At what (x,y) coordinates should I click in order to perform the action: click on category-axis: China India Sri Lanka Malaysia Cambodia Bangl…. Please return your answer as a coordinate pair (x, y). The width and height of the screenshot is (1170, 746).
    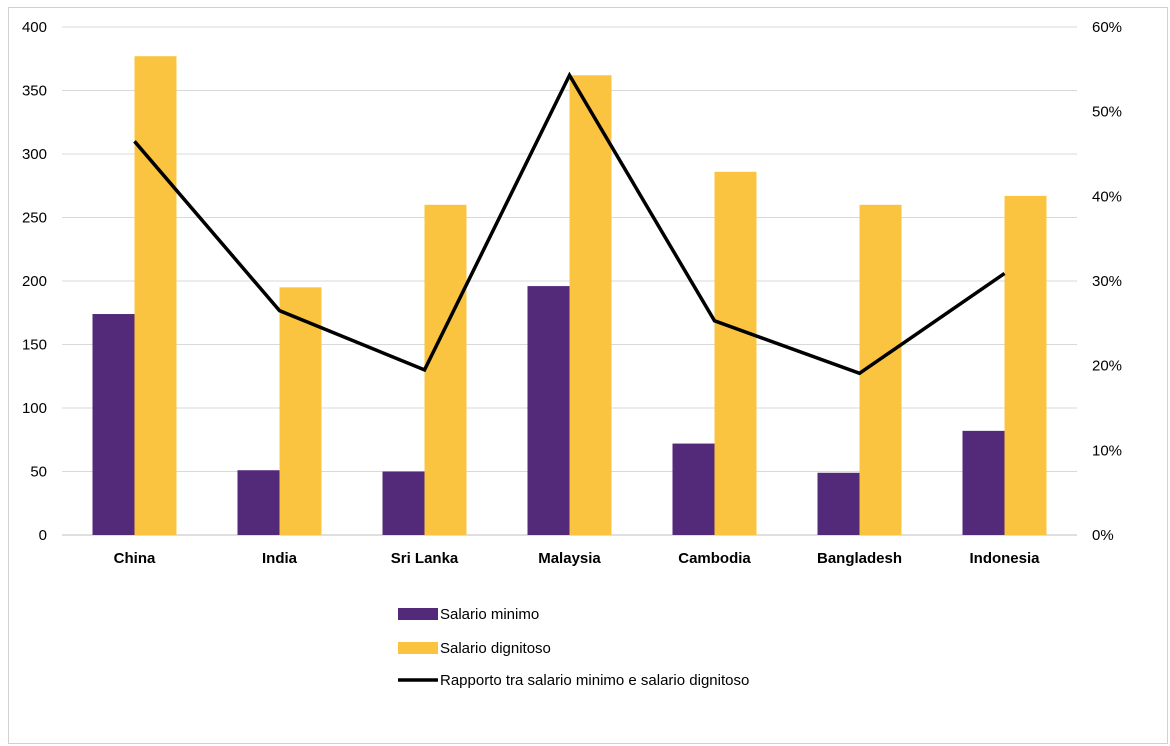
    Looking at the image, I should click on (577, 558).